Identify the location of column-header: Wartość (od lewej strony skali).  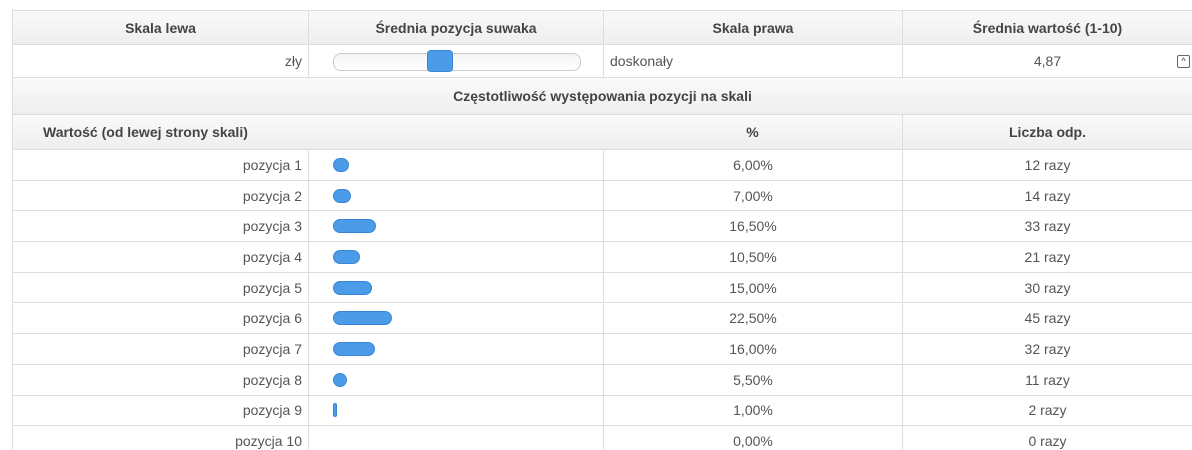
(307, 132).